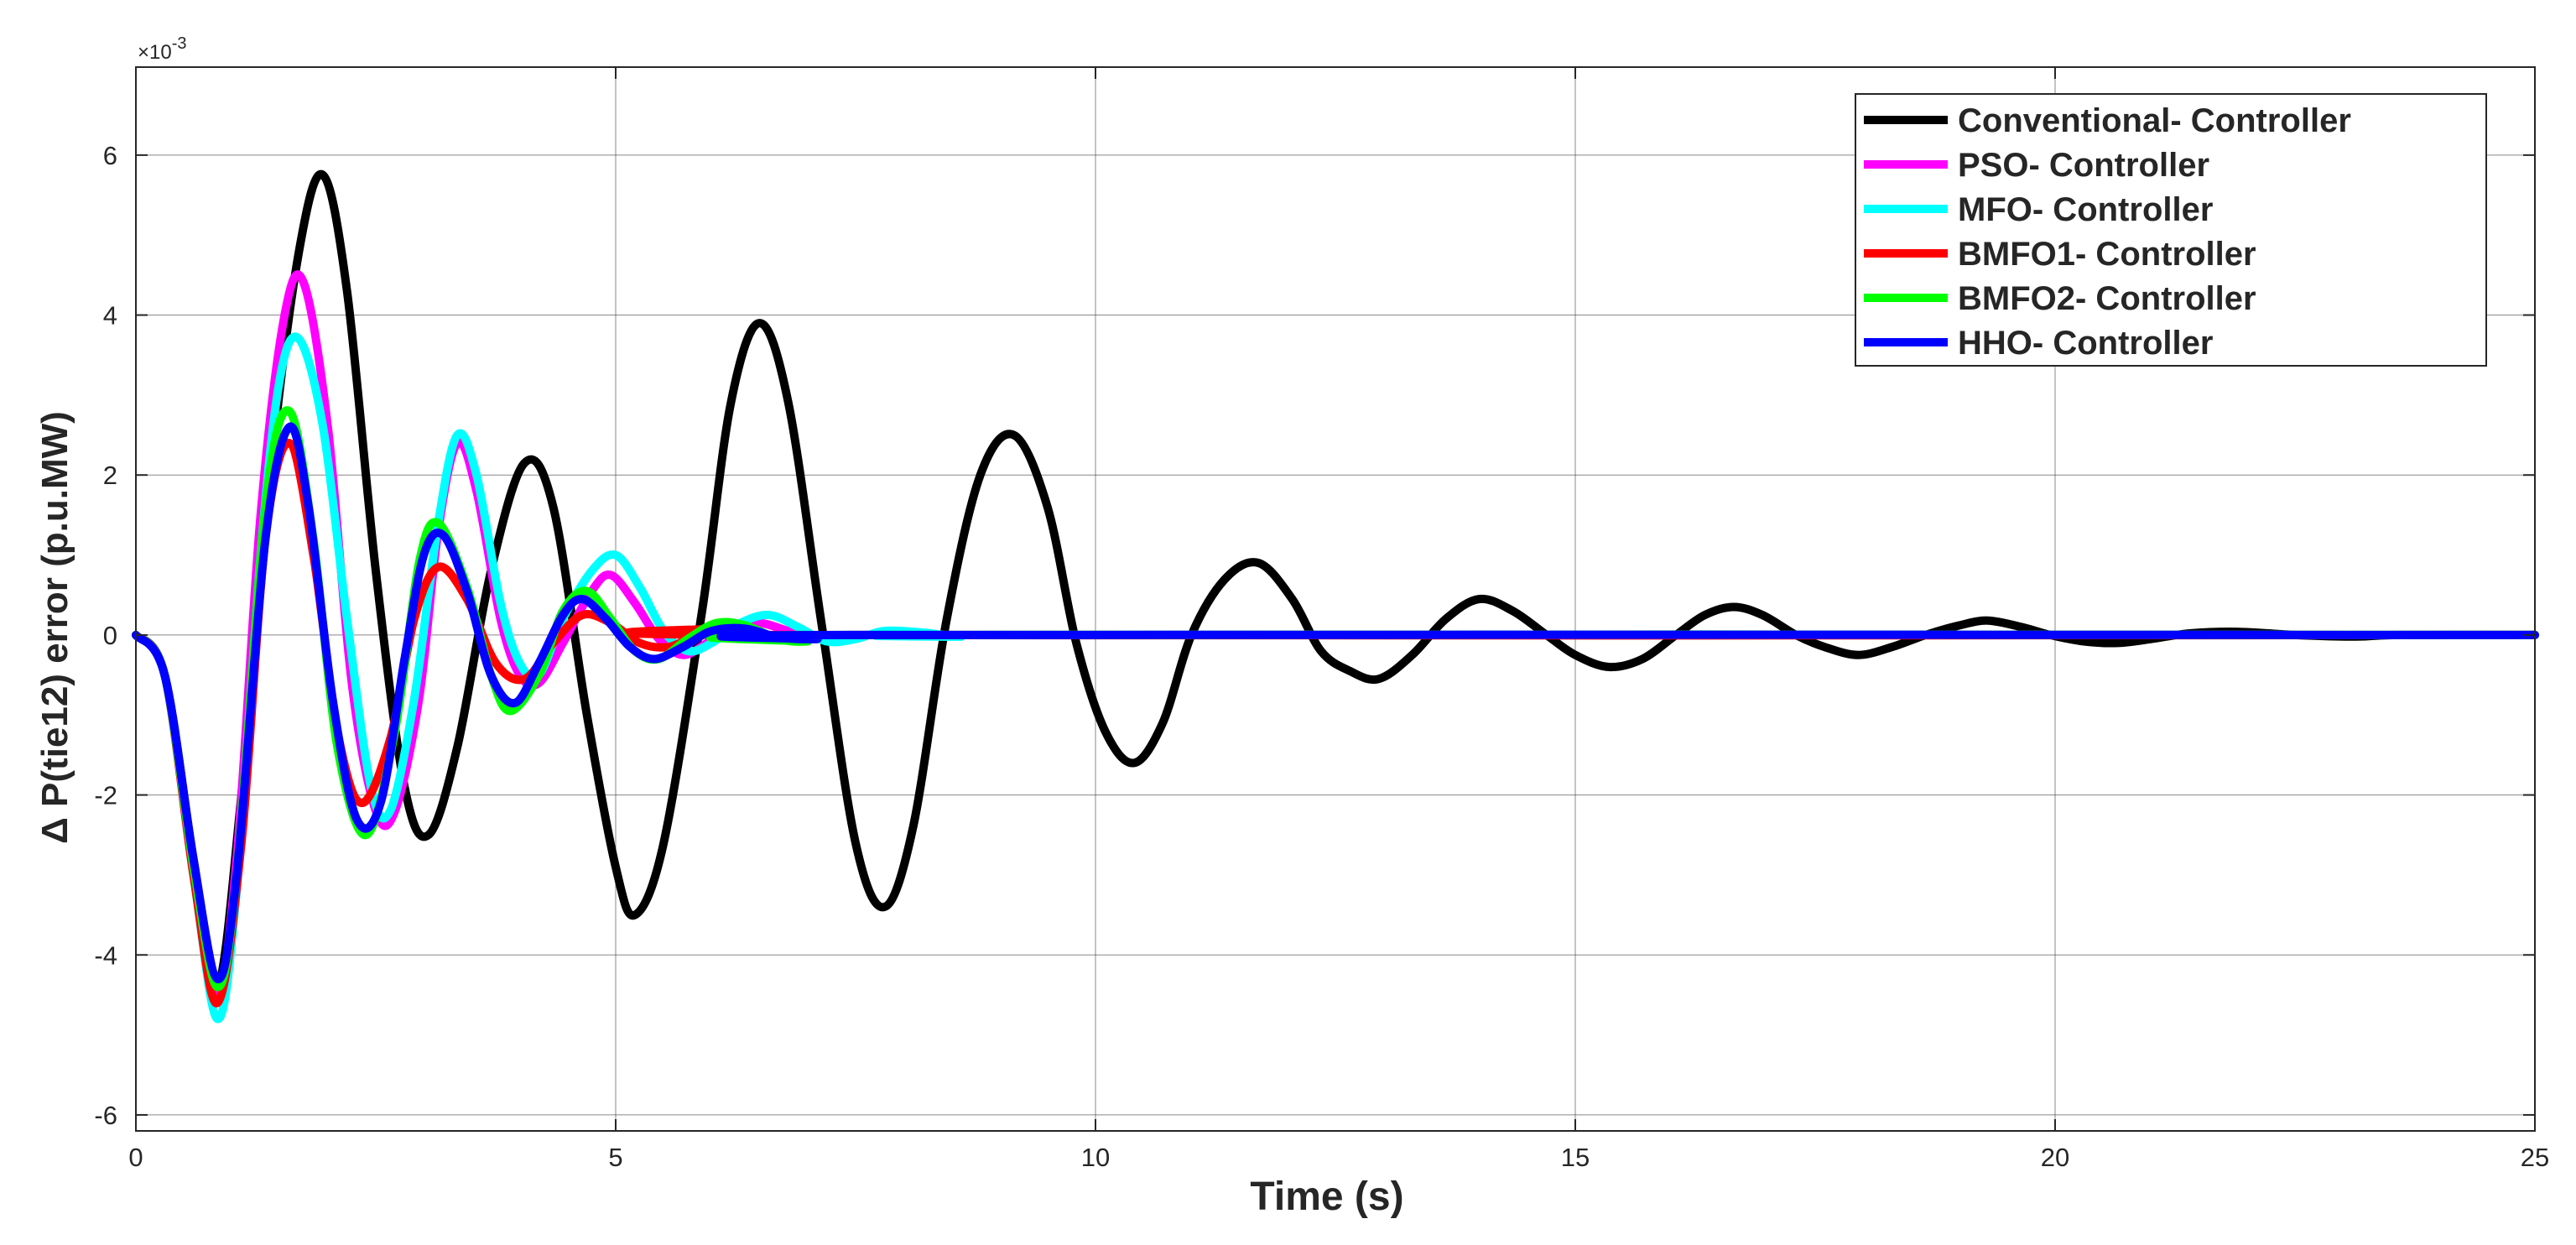 The width and height of the screenshot is (2576, 1245). What do you see at coordinates (105, 796) in the screenshot?
I see `y-tick-label: -2` at bounding box center [105, 796].